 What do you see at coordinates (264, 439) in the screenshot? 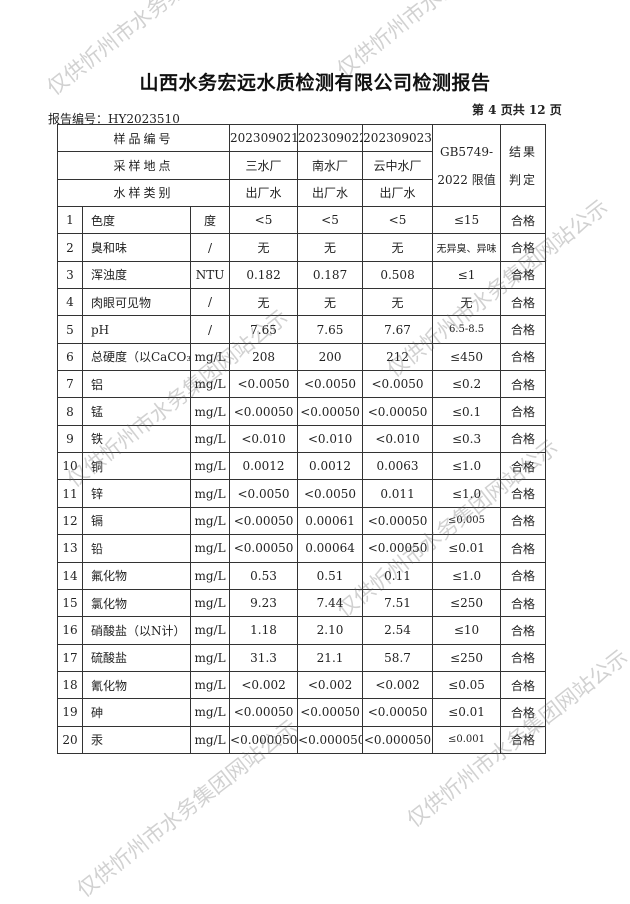
I see `value-1: <0.010` at bounding box center [264, 439].